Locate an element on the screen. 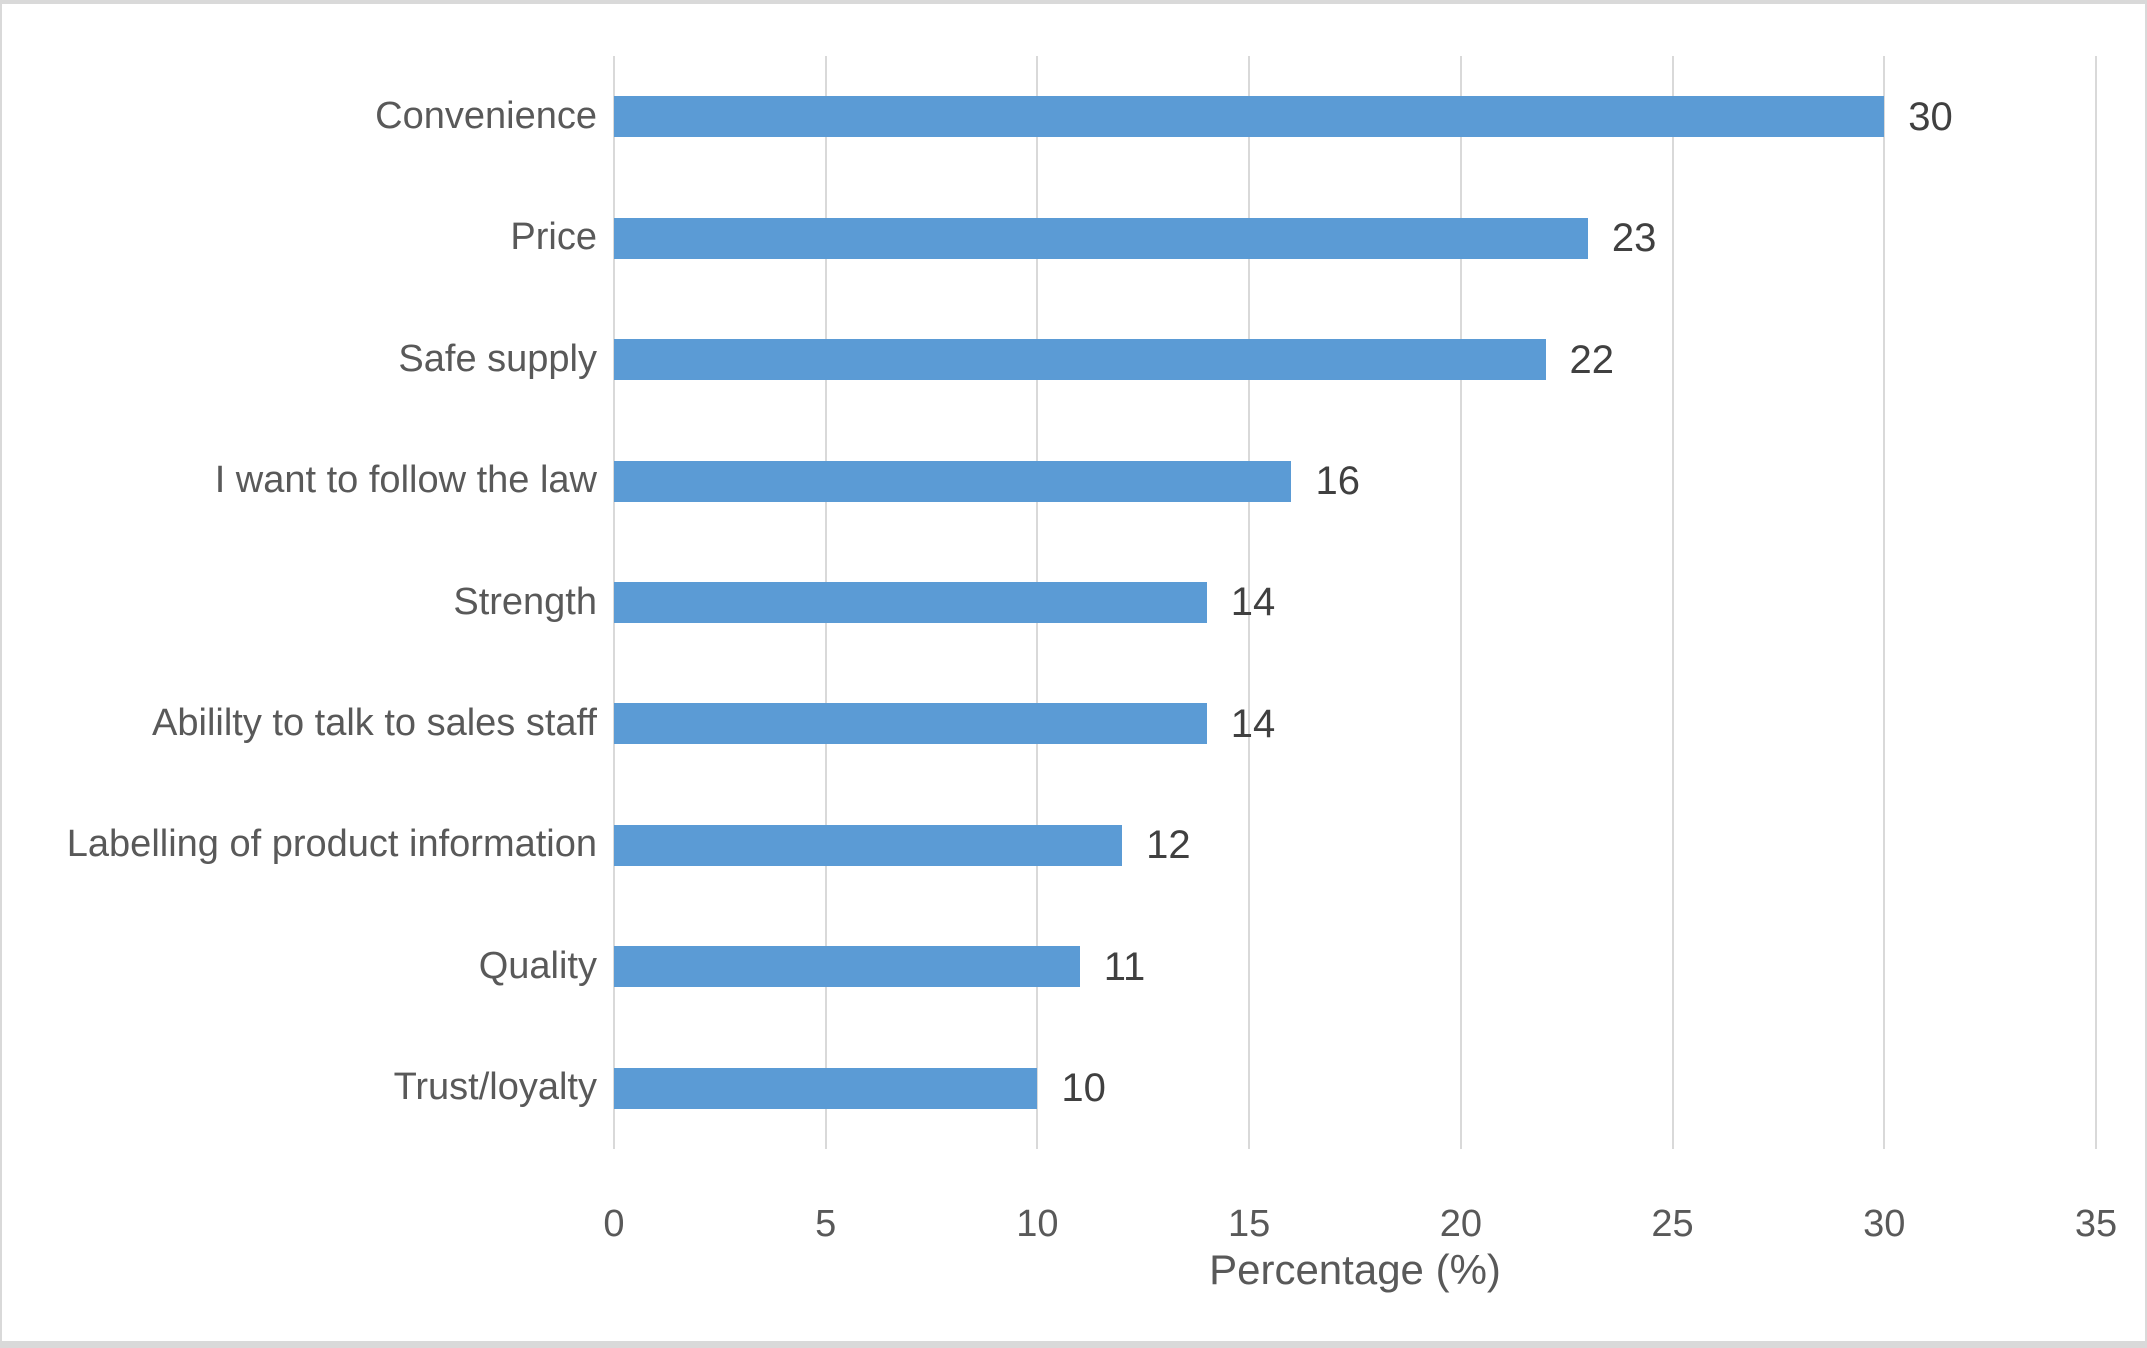  x-tick-label: 10 is located at coordinates (1037, 1224).